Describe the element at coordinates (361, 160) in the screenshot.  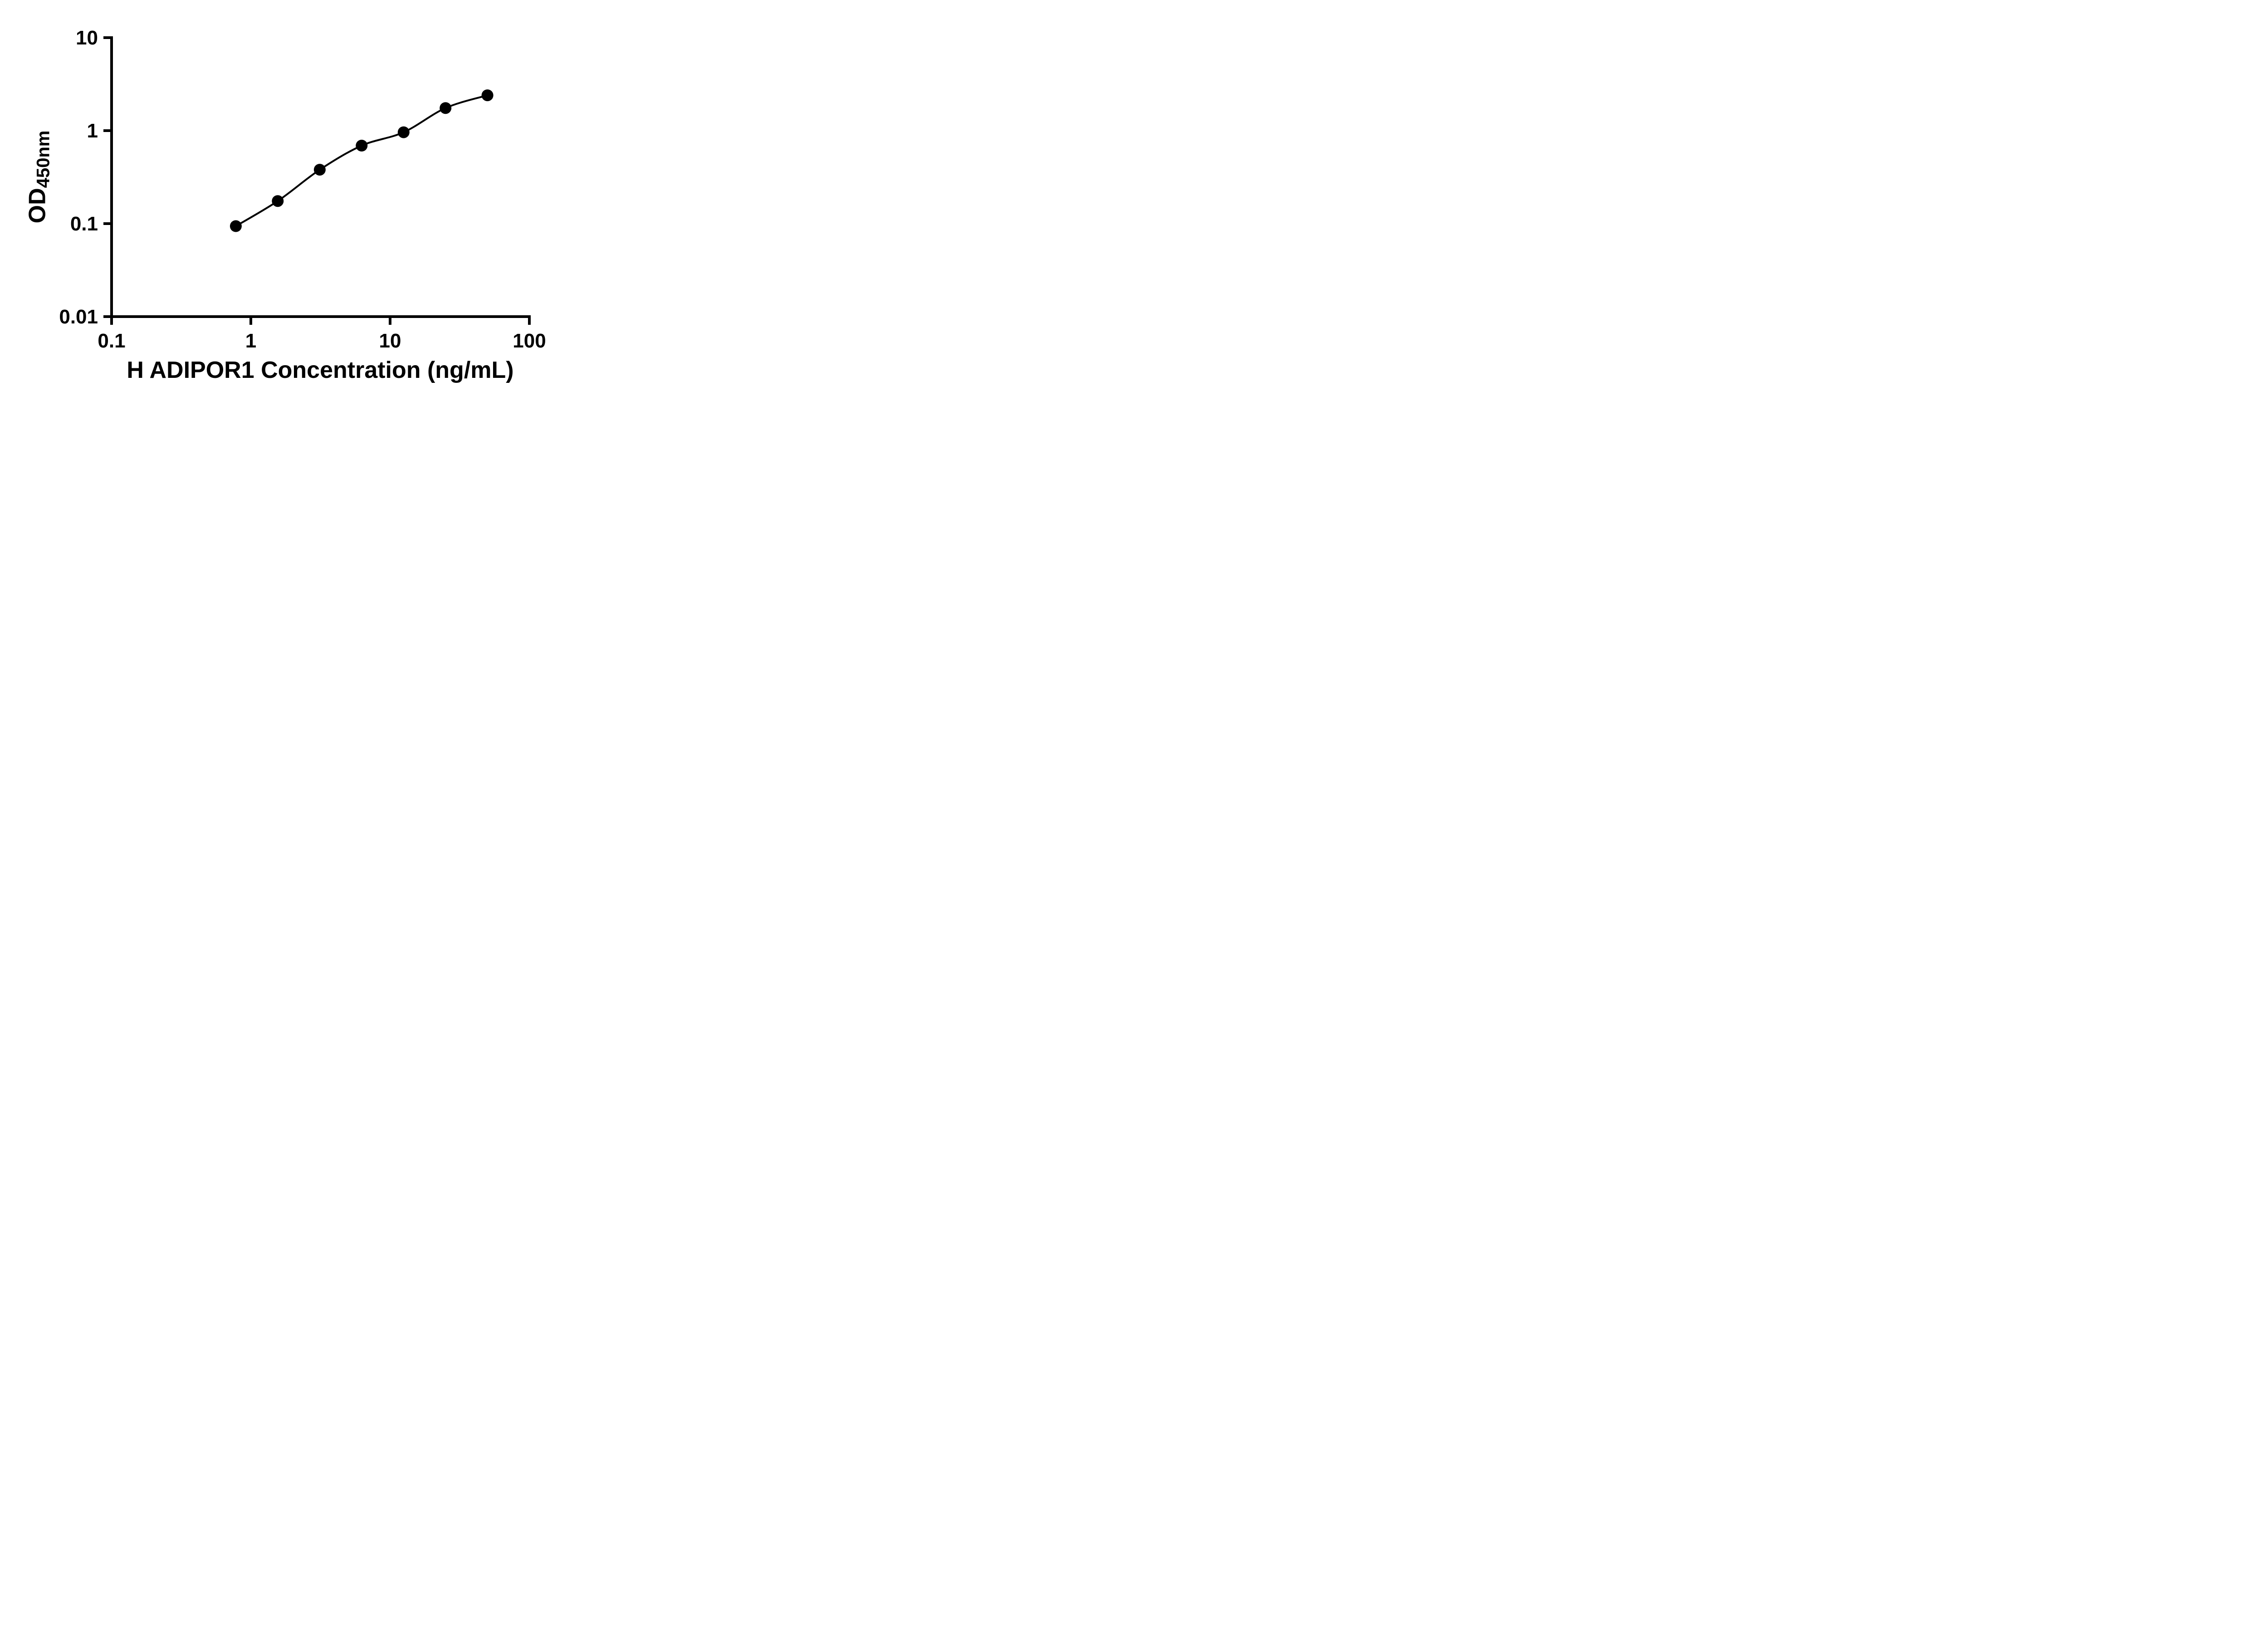
I see `fit-curve` at that location.